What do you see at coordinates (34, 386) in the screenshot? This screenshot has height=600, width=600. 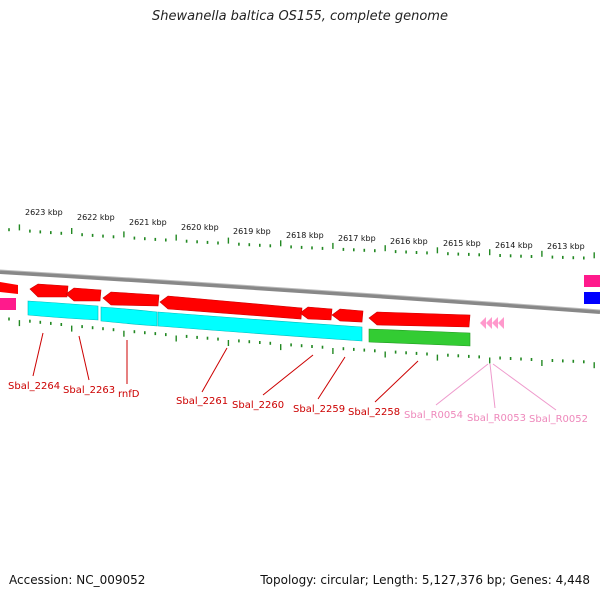 I see `gene-label: Sbal_2264` at bounding box center [34, 386].